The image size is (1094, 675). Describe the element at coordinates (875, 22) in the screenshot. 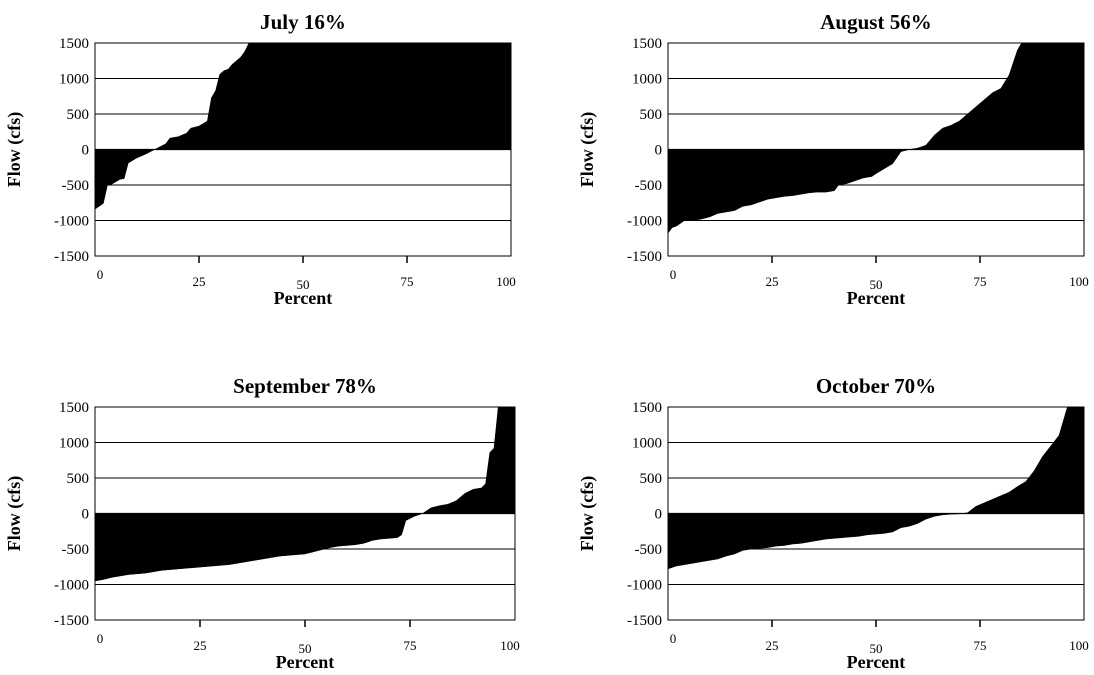

I see `chart-title: August 56%` at that location.